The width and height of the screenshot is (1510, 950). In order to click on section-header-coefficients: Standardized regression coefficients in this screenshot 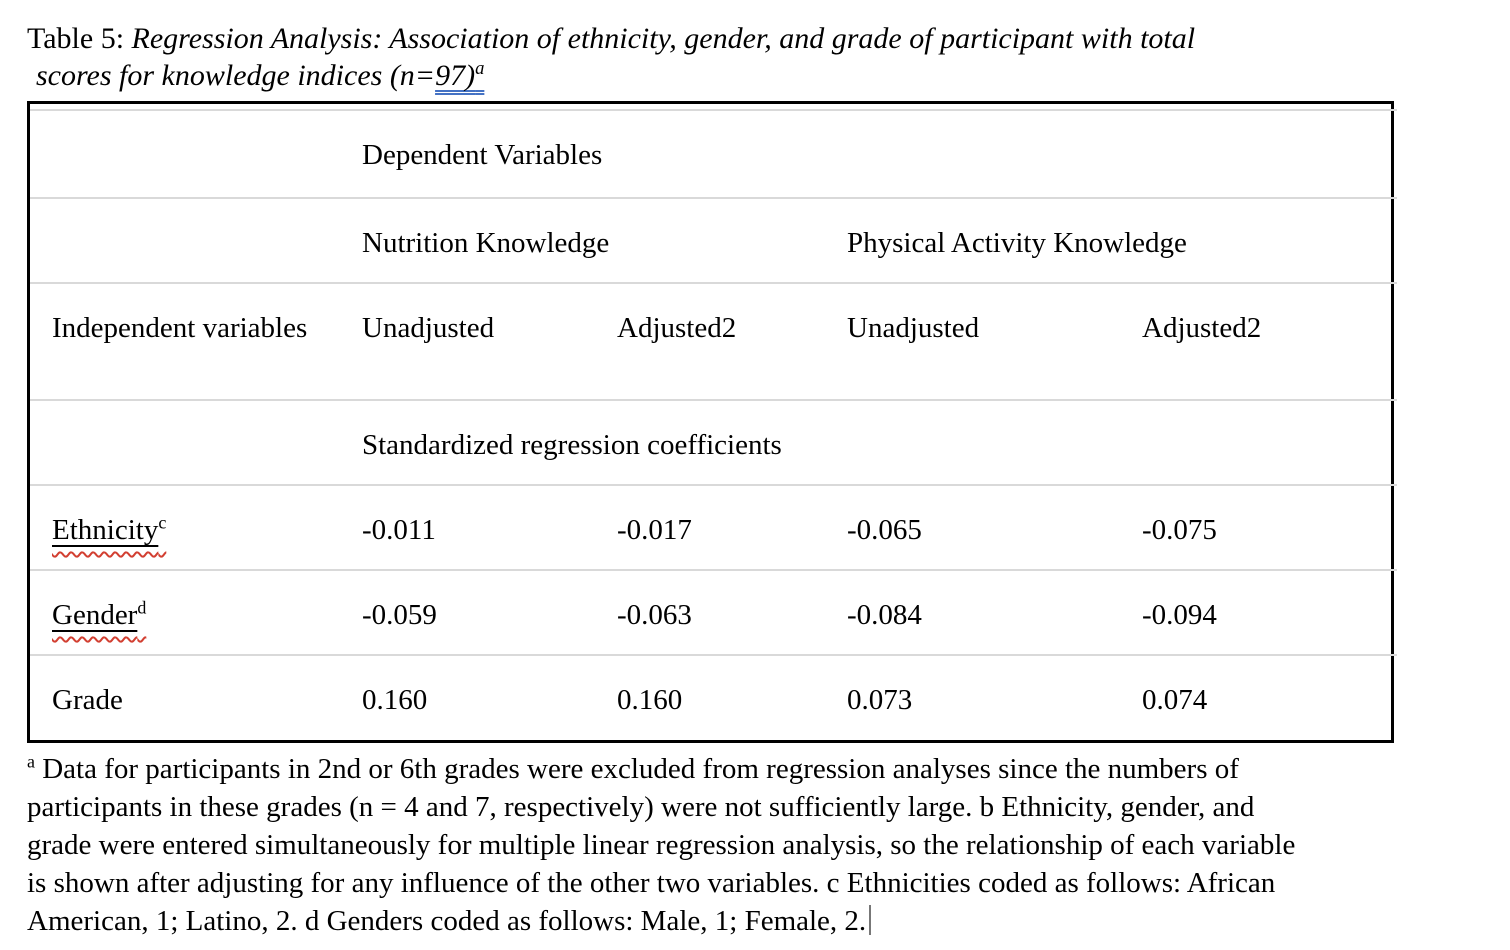, I will do `click(879, 442)`.